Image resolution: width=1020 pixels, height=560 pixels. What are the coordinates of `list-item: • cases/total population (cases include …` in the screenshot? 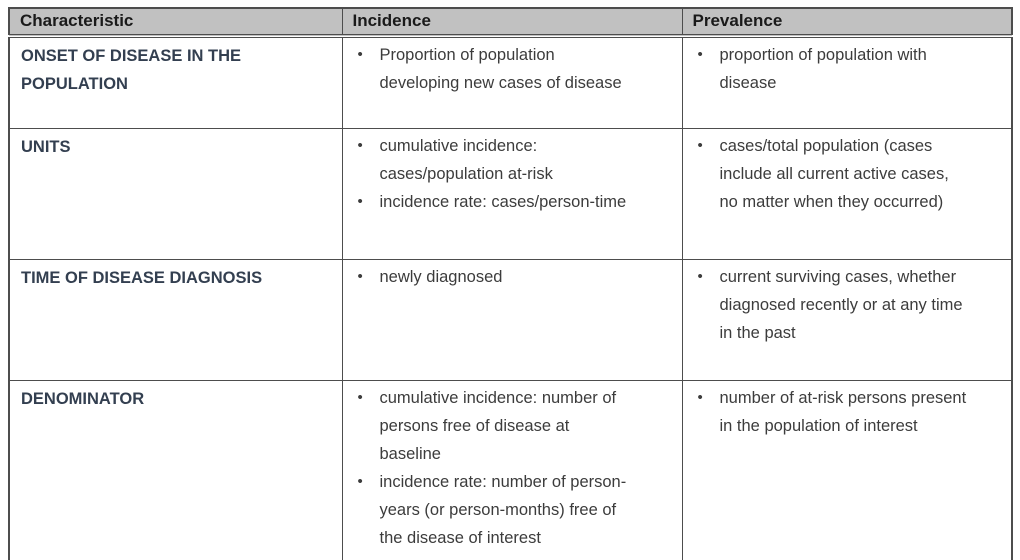 It's located at (847, 174).